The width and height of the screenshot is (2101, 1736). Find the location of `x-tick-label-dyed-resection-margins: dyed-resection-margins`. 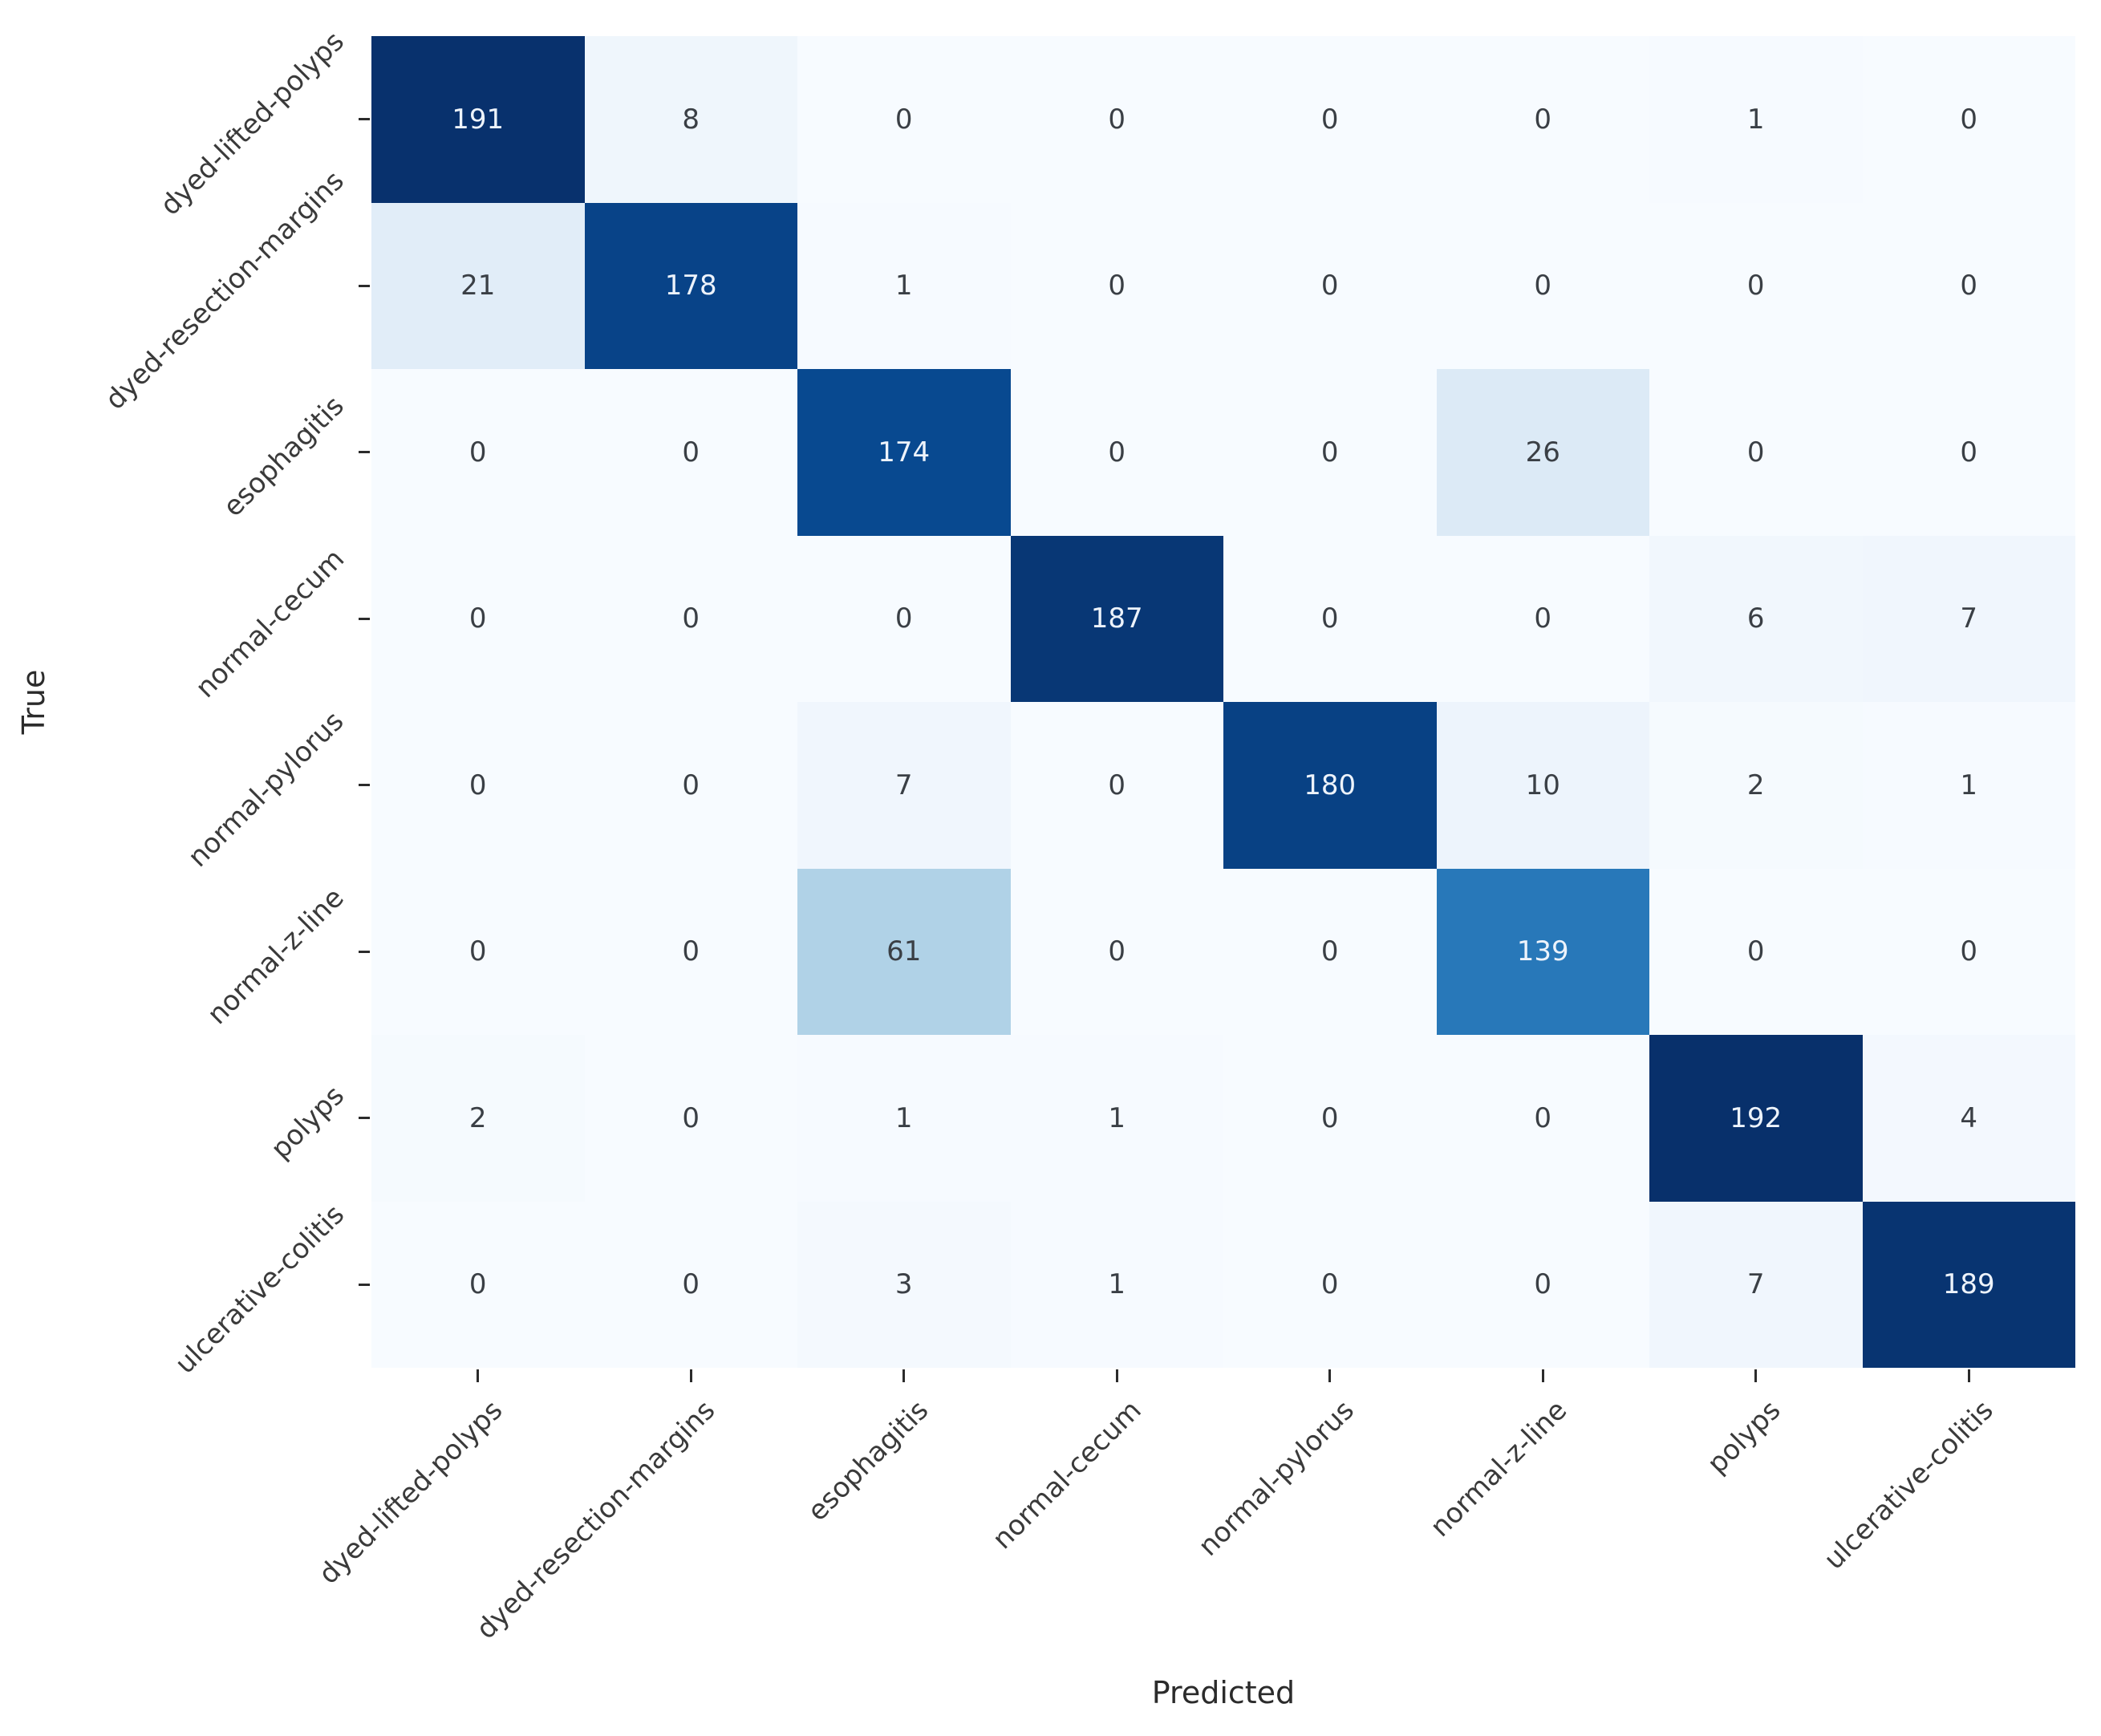

x-tick-label-dyed-resection-margins: dyed-resection-margins is located at coordinates (596, 1520).